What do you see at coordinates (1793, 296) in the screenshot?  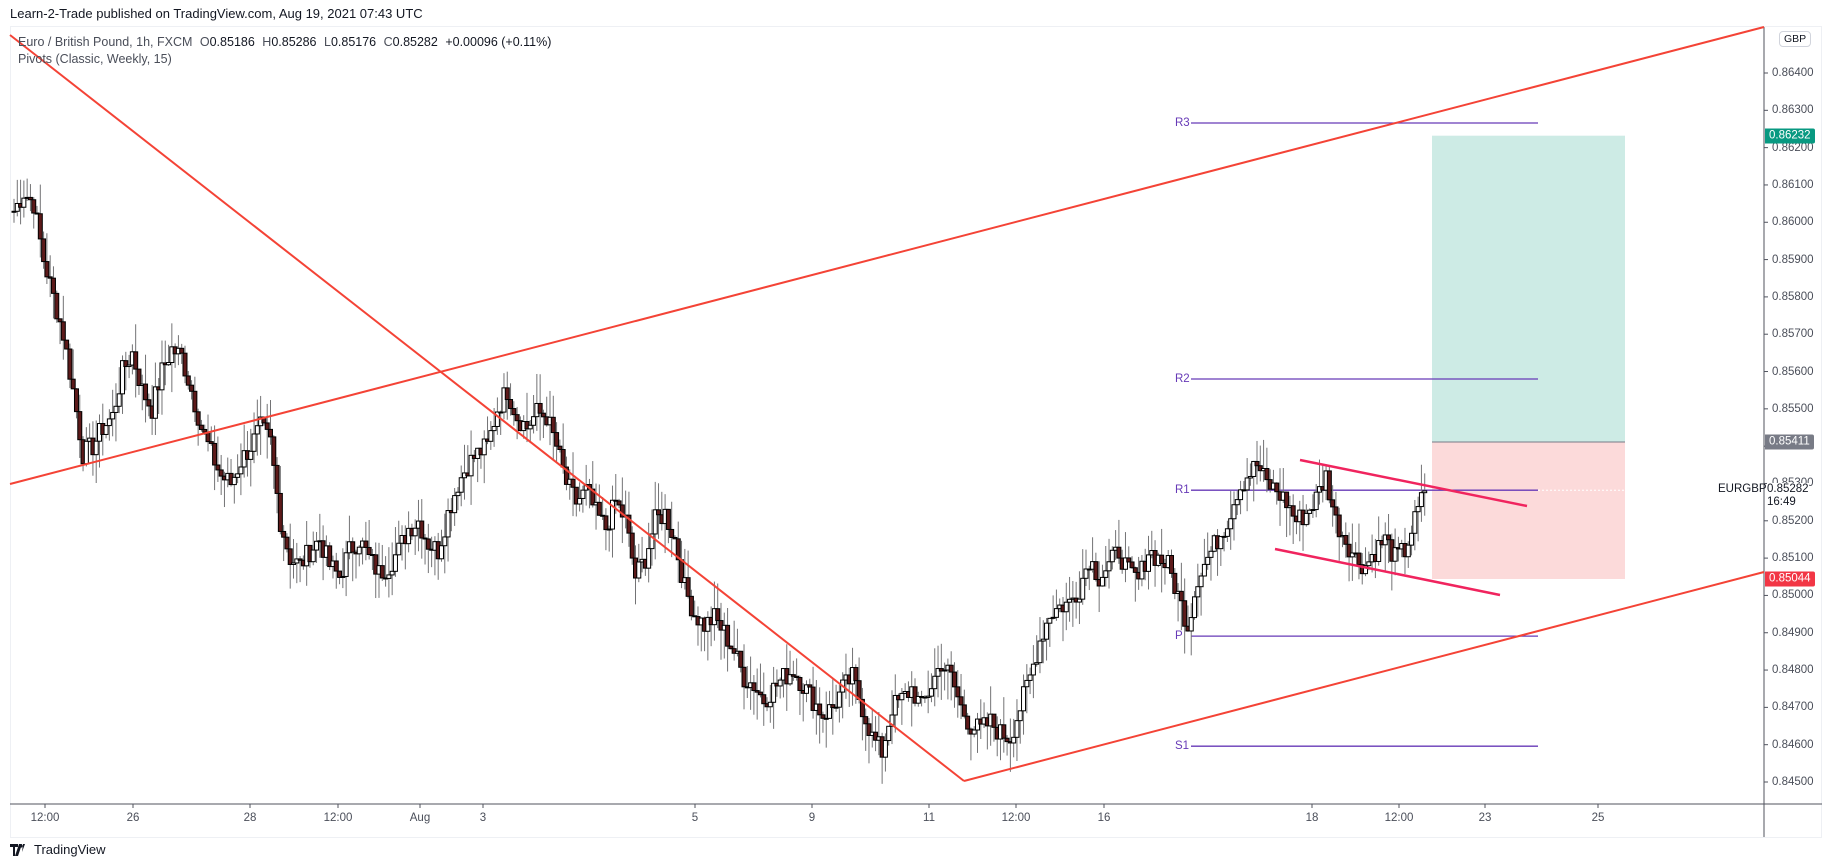 I see `price-tick-label: 0.85800` at bounding box center [1793, 296].